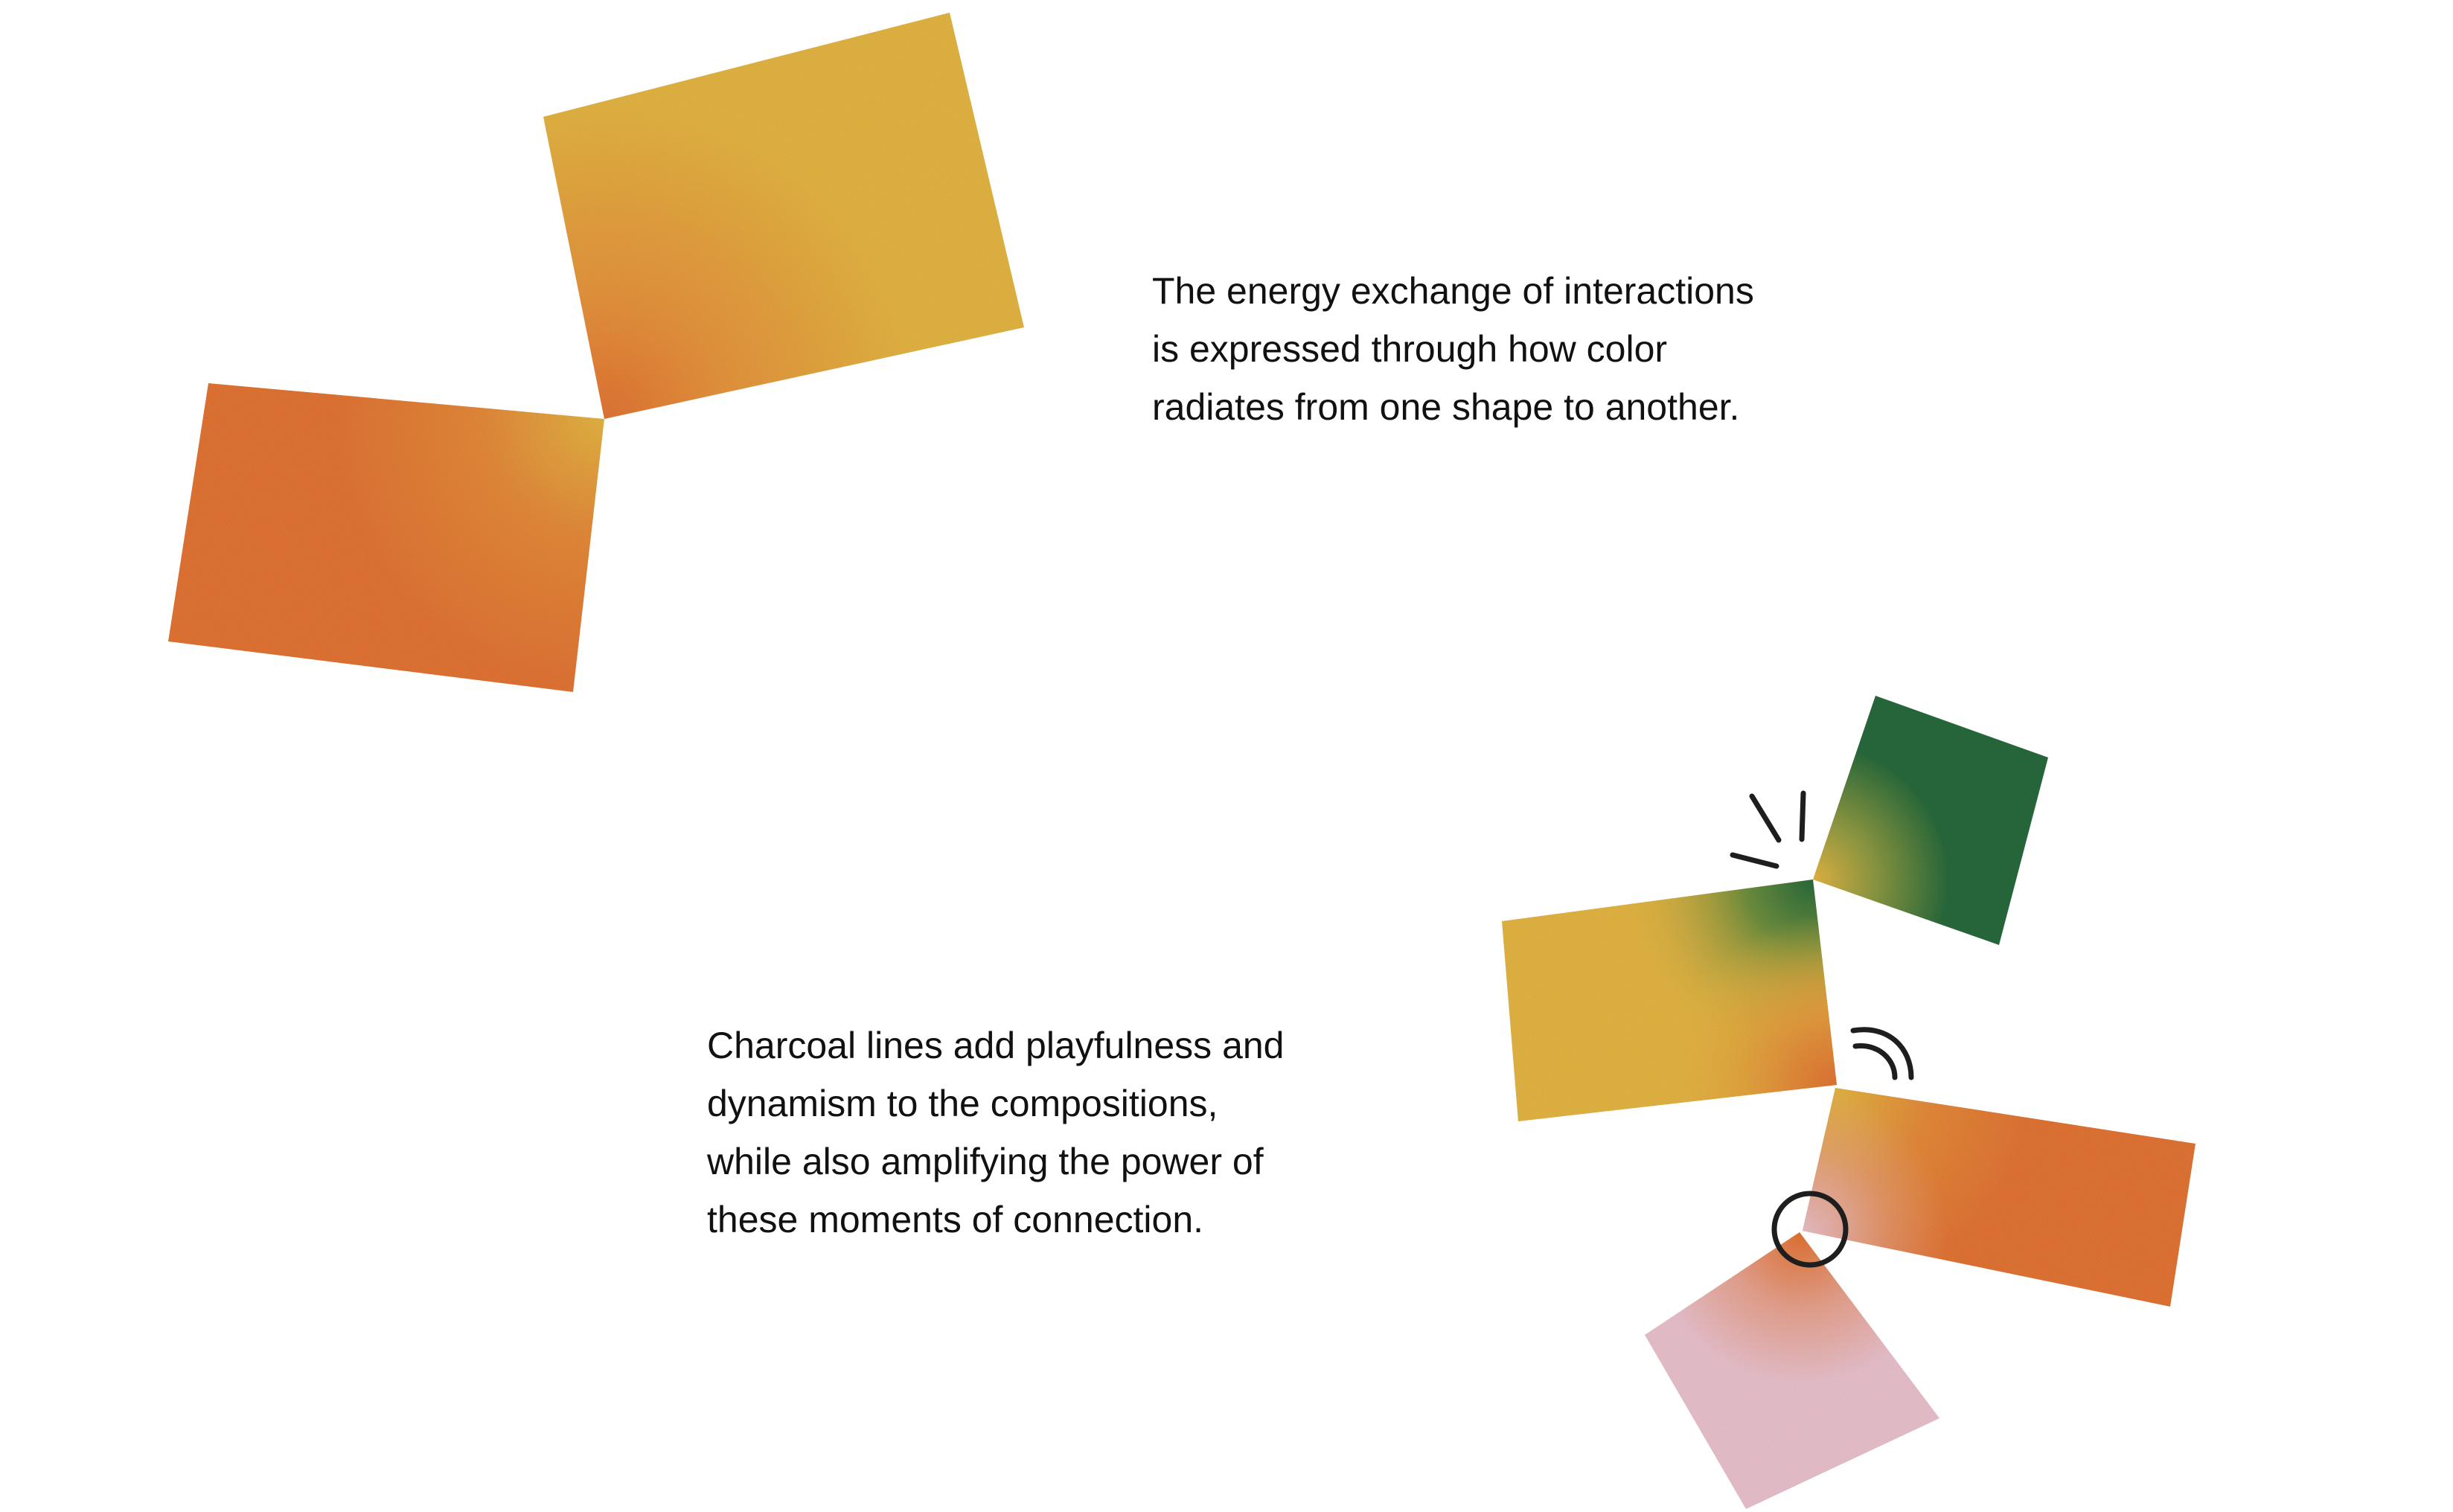 This screenshot has height=1512, width=2453. What do you see at coordinates (1875, 1061) in the screenshot?
I see `signal-arc-inner` at bounding box center [1875, 1061].